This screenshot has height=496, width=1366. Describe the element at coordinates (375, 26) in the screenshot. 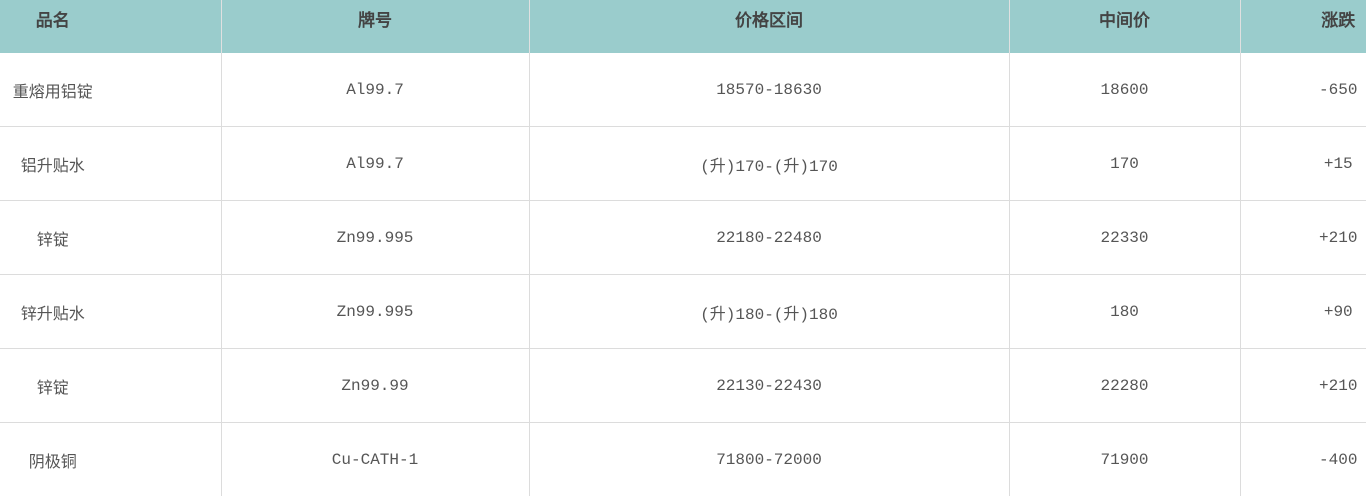

I see `header-grade: 牌号` at that location.